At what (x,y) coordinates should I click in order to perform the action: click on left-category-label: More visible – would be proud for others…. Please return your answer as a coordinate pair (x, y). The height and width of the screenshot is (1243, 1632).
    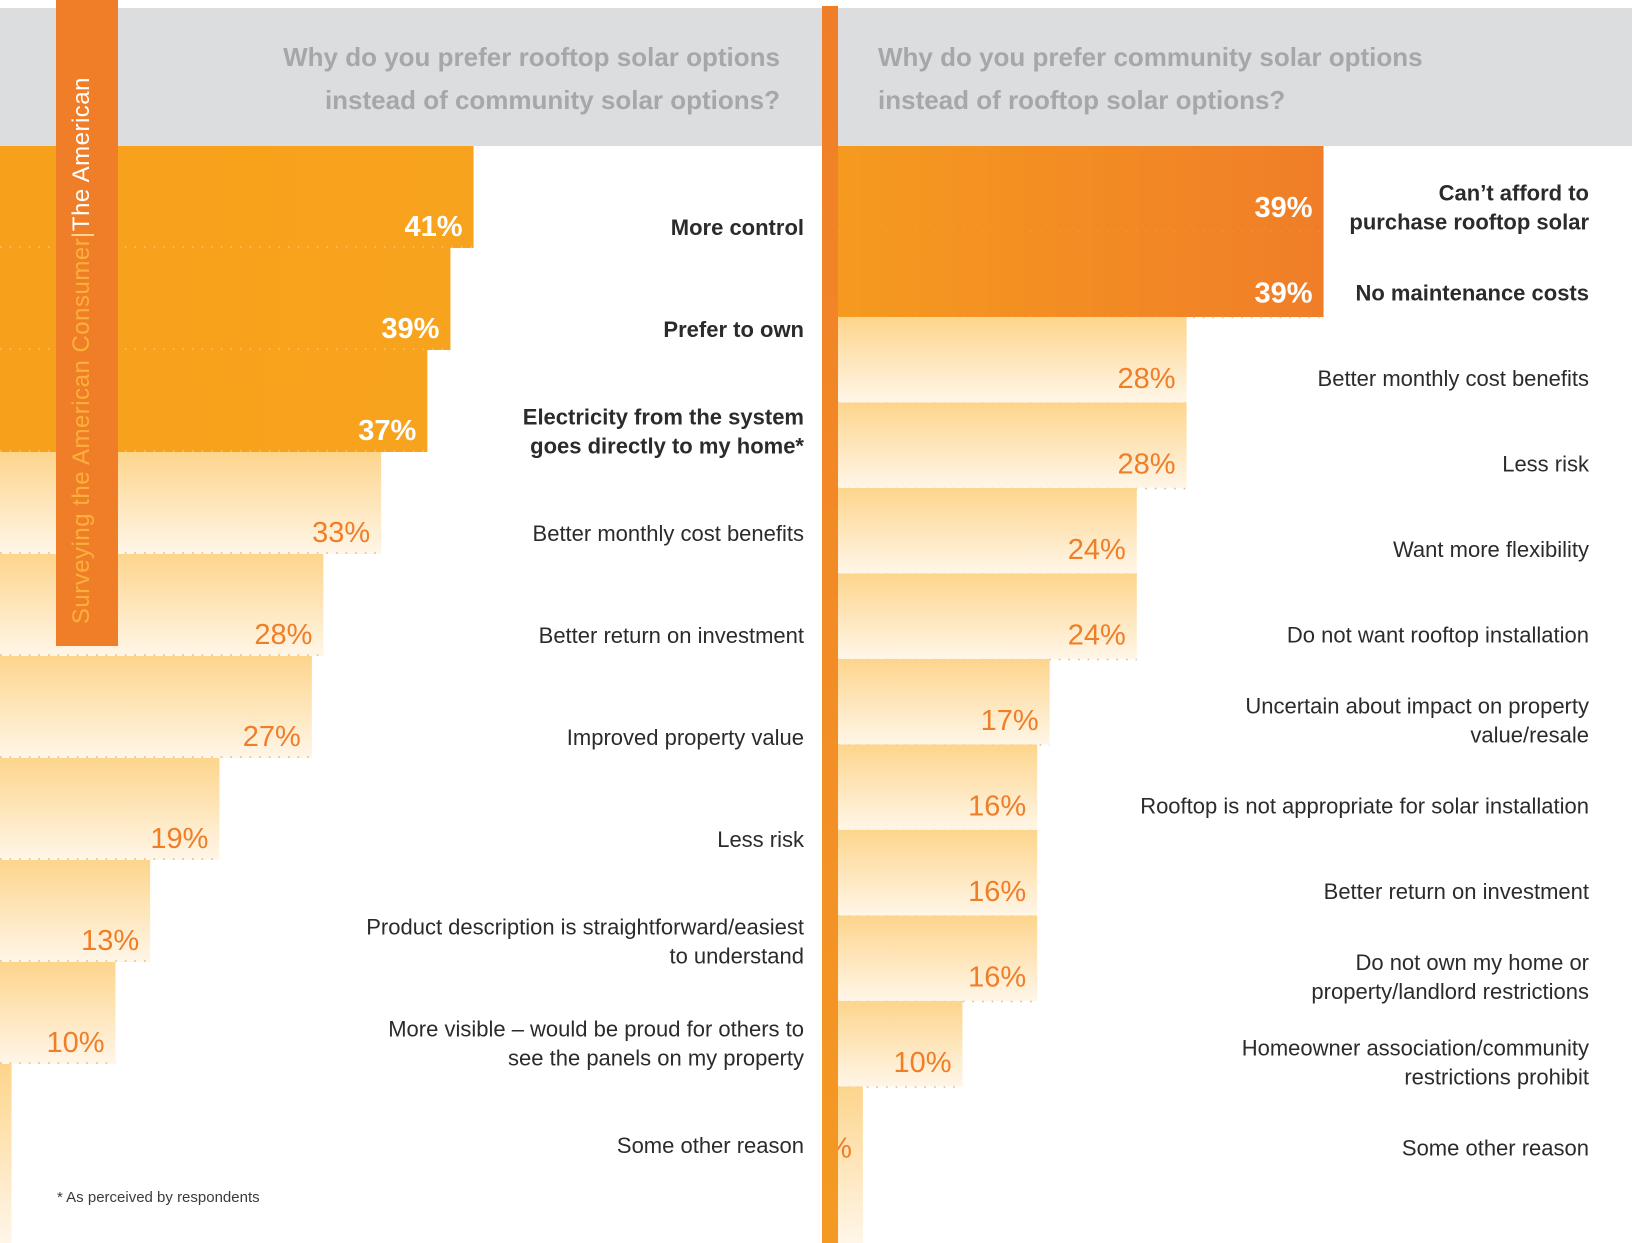
    Looking at the image, I should click on (596, 1044).